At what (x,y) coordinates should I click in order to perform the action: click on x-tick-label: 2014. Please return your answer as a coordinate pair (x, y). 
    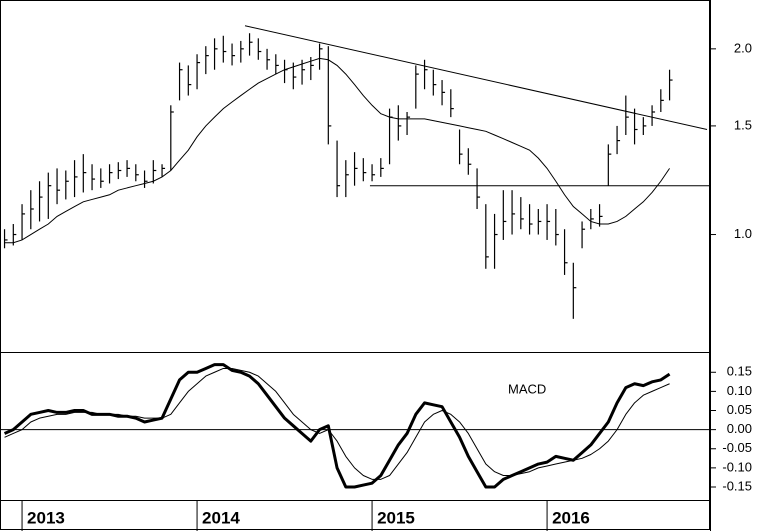
    Looking at the image, I should click on (221, 517).